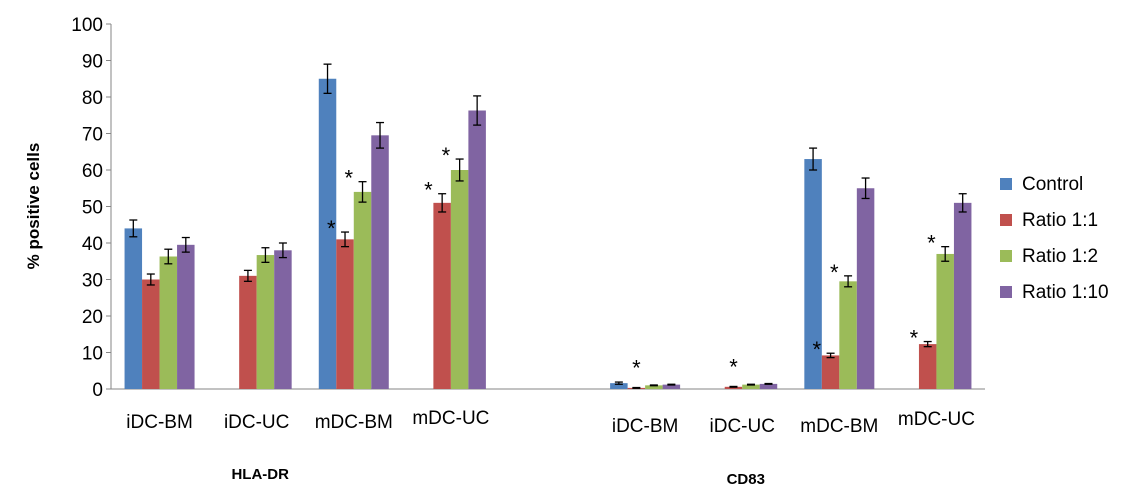  Describe the element at coordinates (746, 479) in the screenshot. I see `group-label: CD83` at that location.